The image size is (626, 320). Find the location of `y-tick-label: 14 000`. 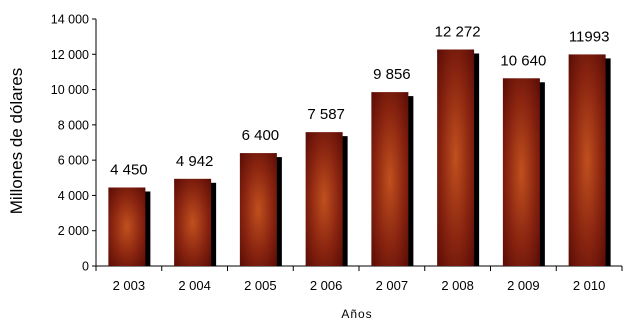

y-tick-label: 14 000 is located at coordinates (70, 20).